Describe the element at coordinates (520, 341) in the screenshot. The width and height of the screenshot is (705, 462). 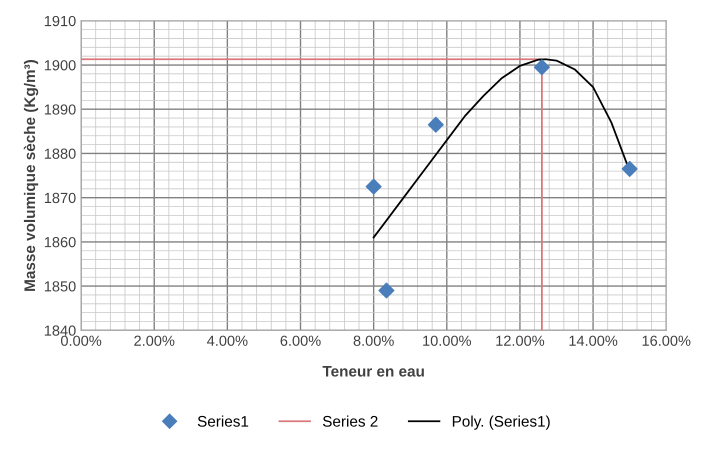
I see `x-tick-label: 12.00%` at that location.